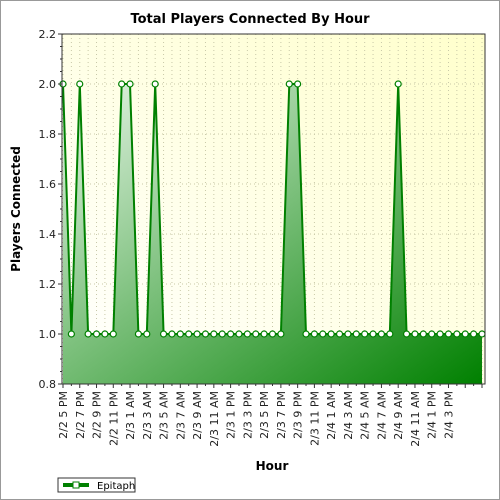 Image resolution: width=500 pixels, height=500 pixels. Describe the element at coordinates (250, 19) in the screenshot. I see `chart-title: Total Players Connected By Hour` at that location.